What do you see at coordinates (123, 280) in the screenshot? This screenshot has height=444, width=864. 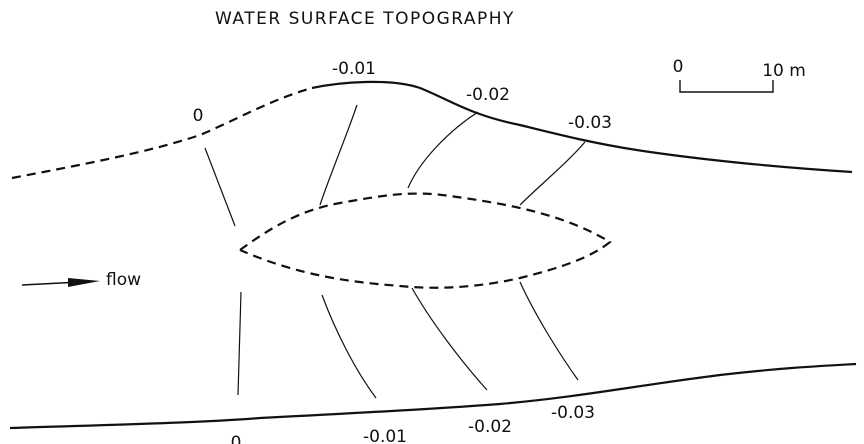 I see `flow-label: flow` at bounding box center [123, 280].